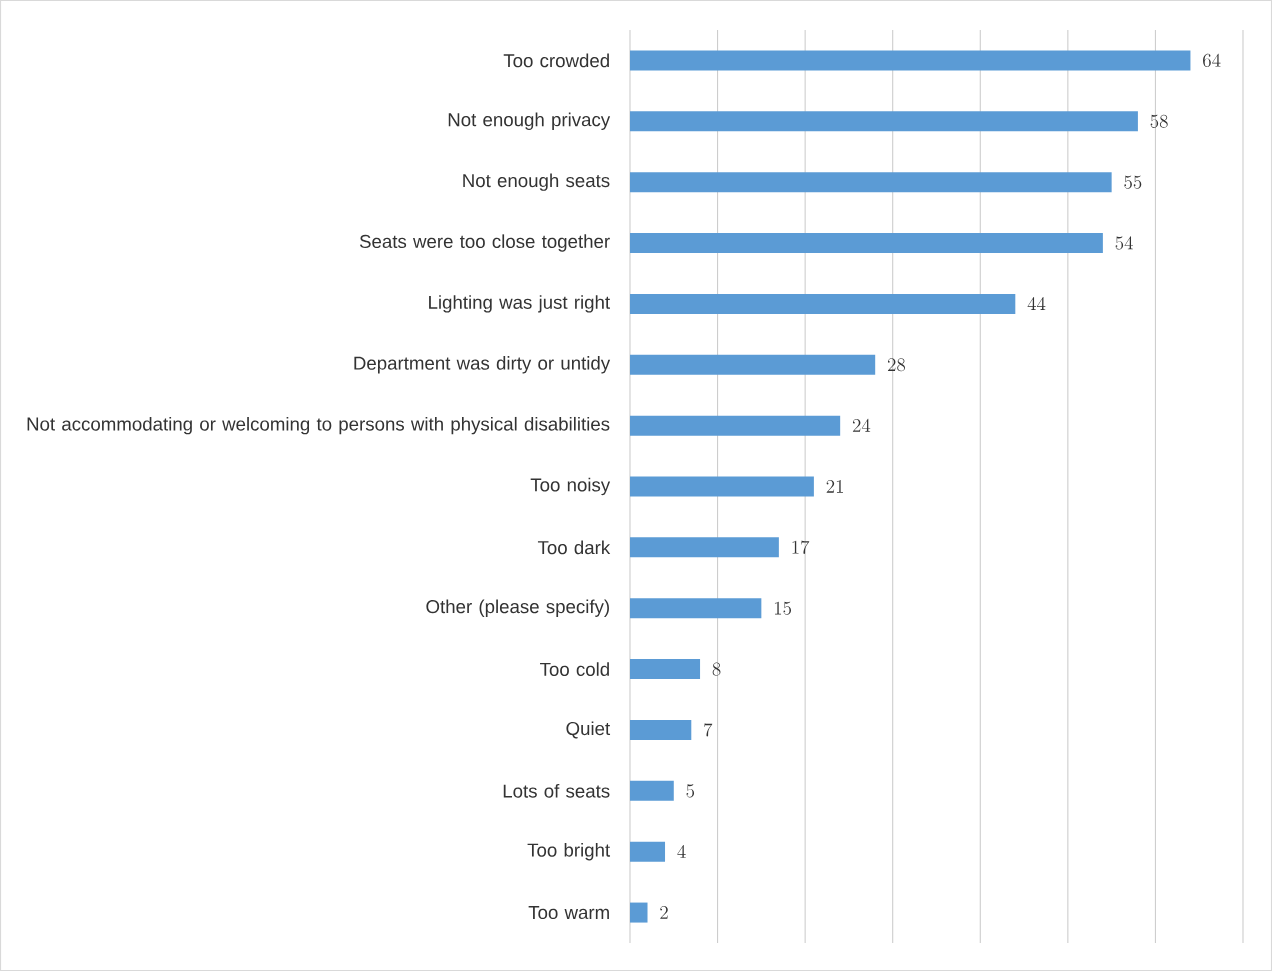 Image resolution: width=1272 pixels, height=971 pixels. What do you see at coordinates (574, 547) in the screenshot?
I see `y-tick-label: Too dark` at bounding box center [574, 547].